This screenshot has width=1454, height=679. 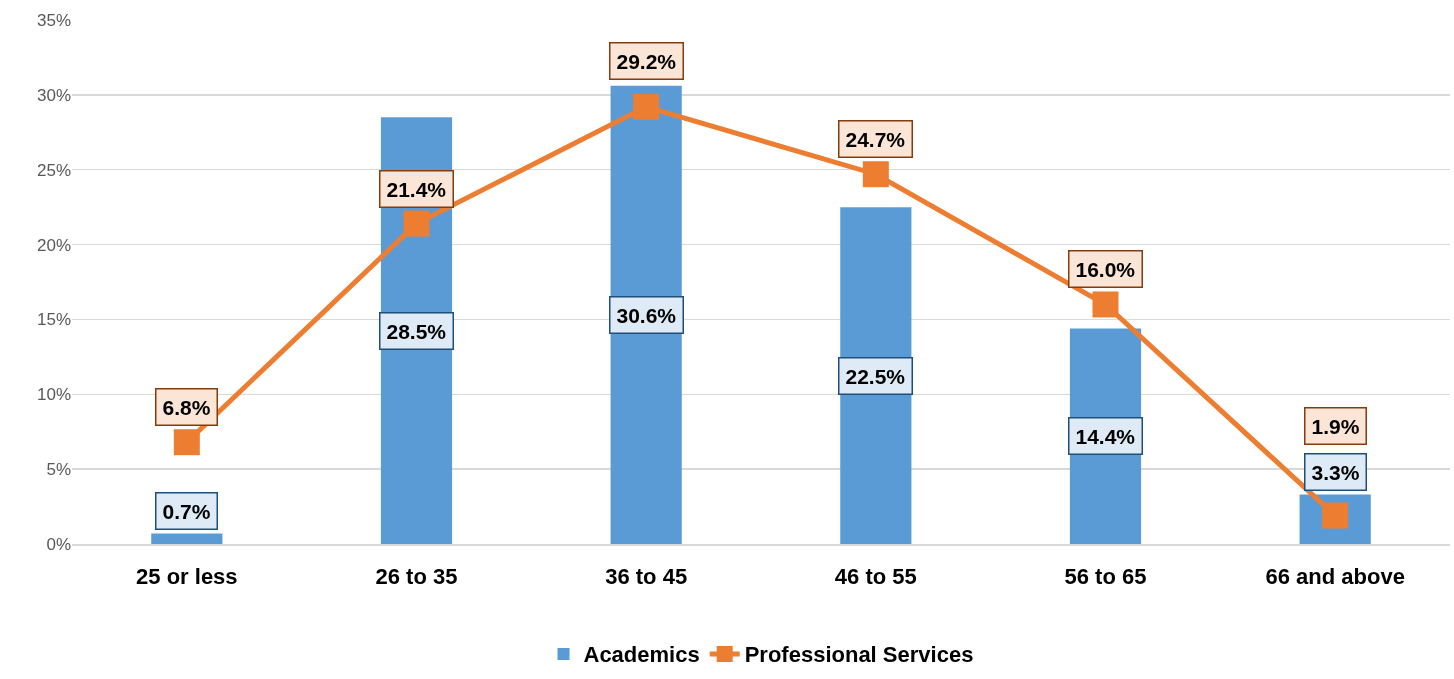 I want to click on data-label: 1.9%, so click(x=1335, y=426).